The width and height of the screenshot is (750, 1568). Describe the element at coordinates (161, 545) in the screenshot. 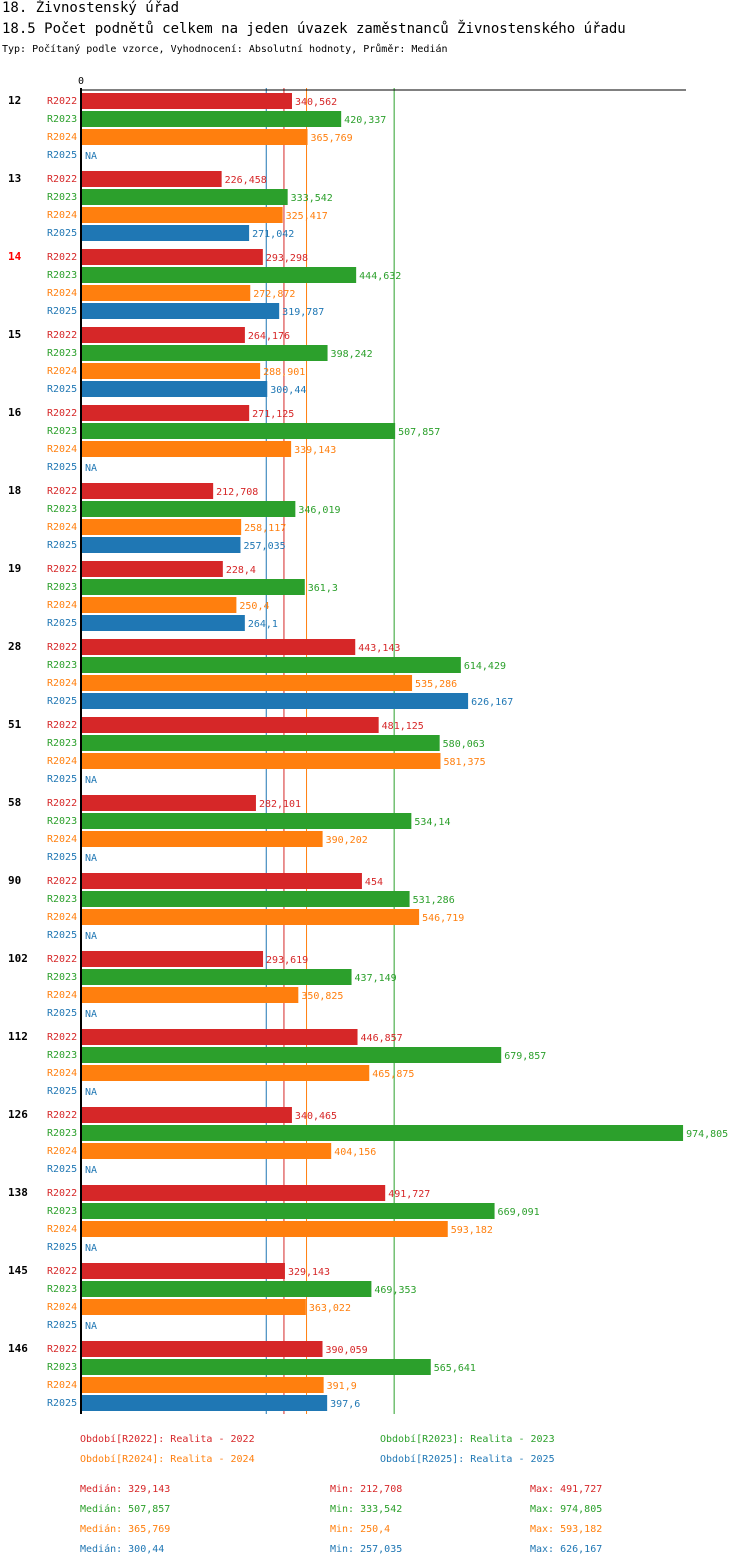

I see `bar-18-r2025` at that location.